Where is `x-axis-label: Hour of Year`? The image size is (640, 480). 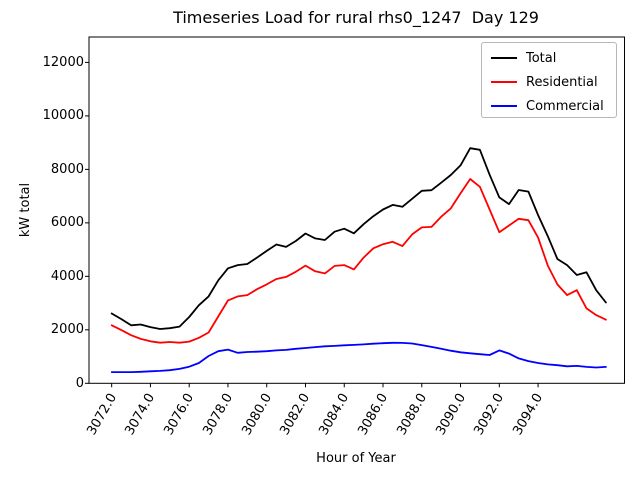
x-axis-label: Hour of Year is located at coordinates (356, 458).